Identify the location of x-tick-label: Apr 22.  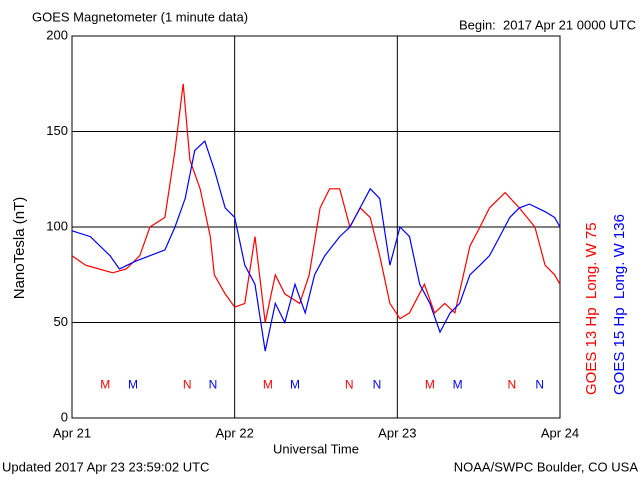
(235, 432).